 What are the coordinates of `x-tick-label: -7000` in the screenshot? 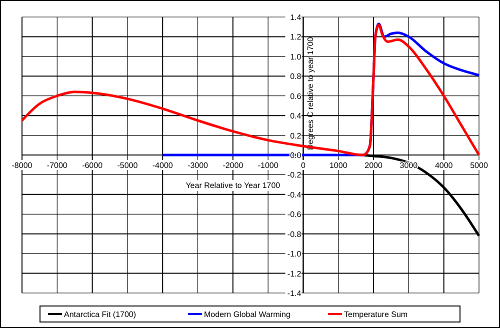 It's located at (57, 165).